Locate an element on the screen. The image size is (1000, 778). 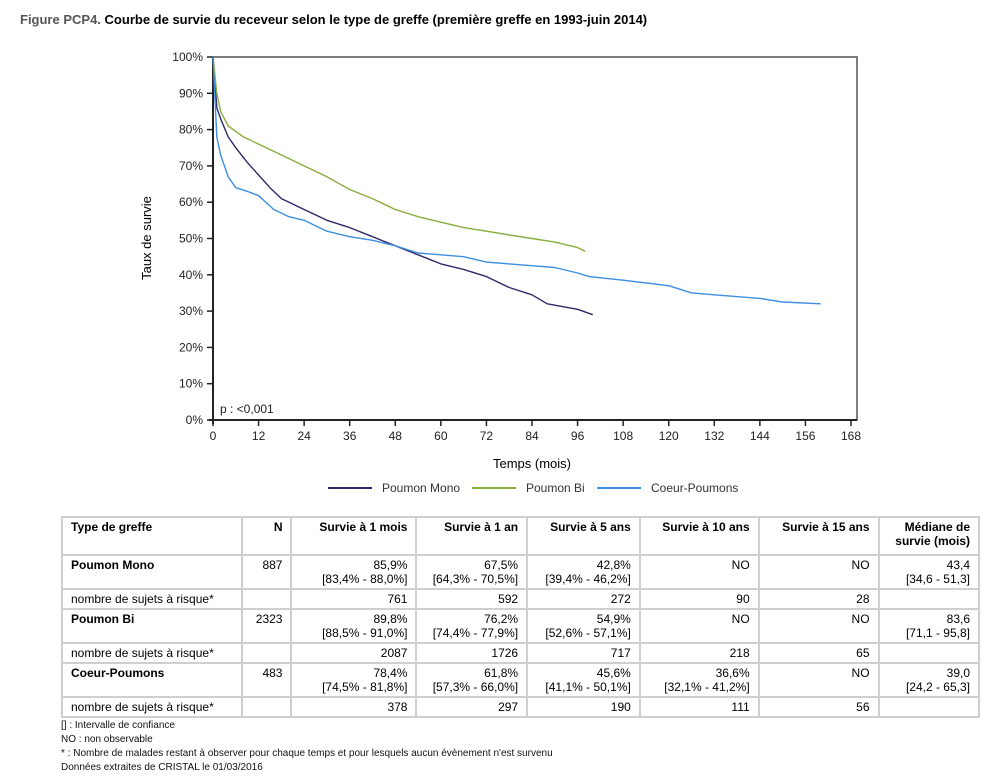
legend-item-poumon-bi: Poumon Bi is located at coordinates (528, 488).